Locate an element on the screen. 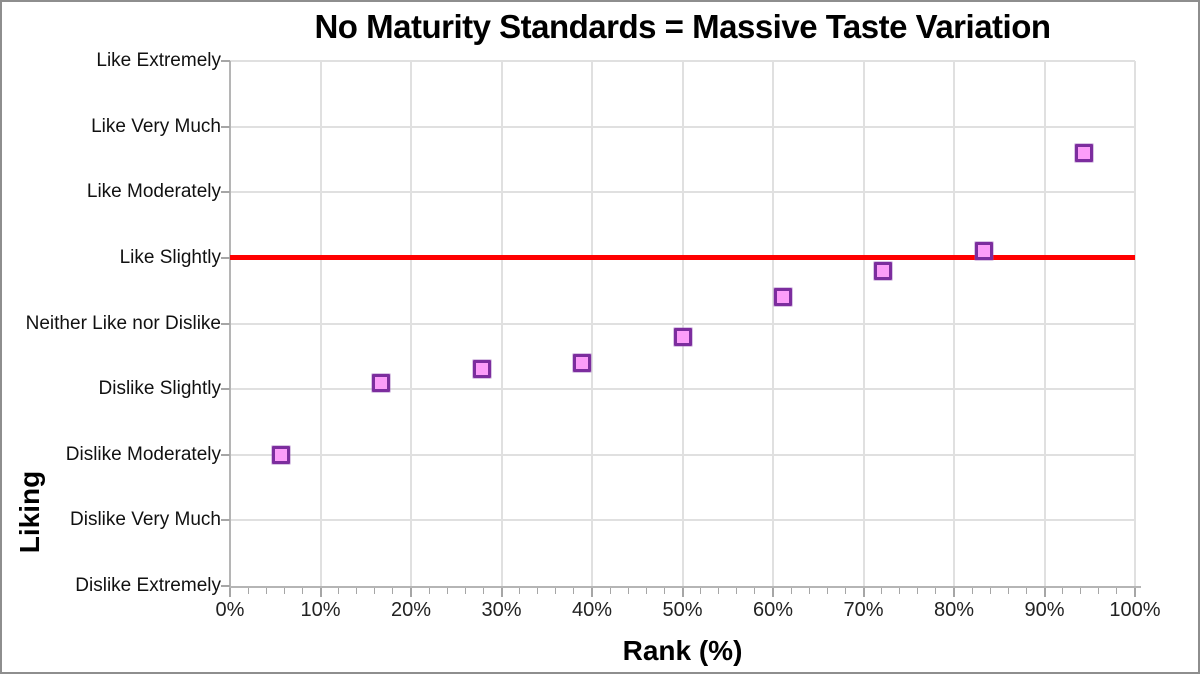  x-tick-label: 0% is located at coordinates (230, 610).